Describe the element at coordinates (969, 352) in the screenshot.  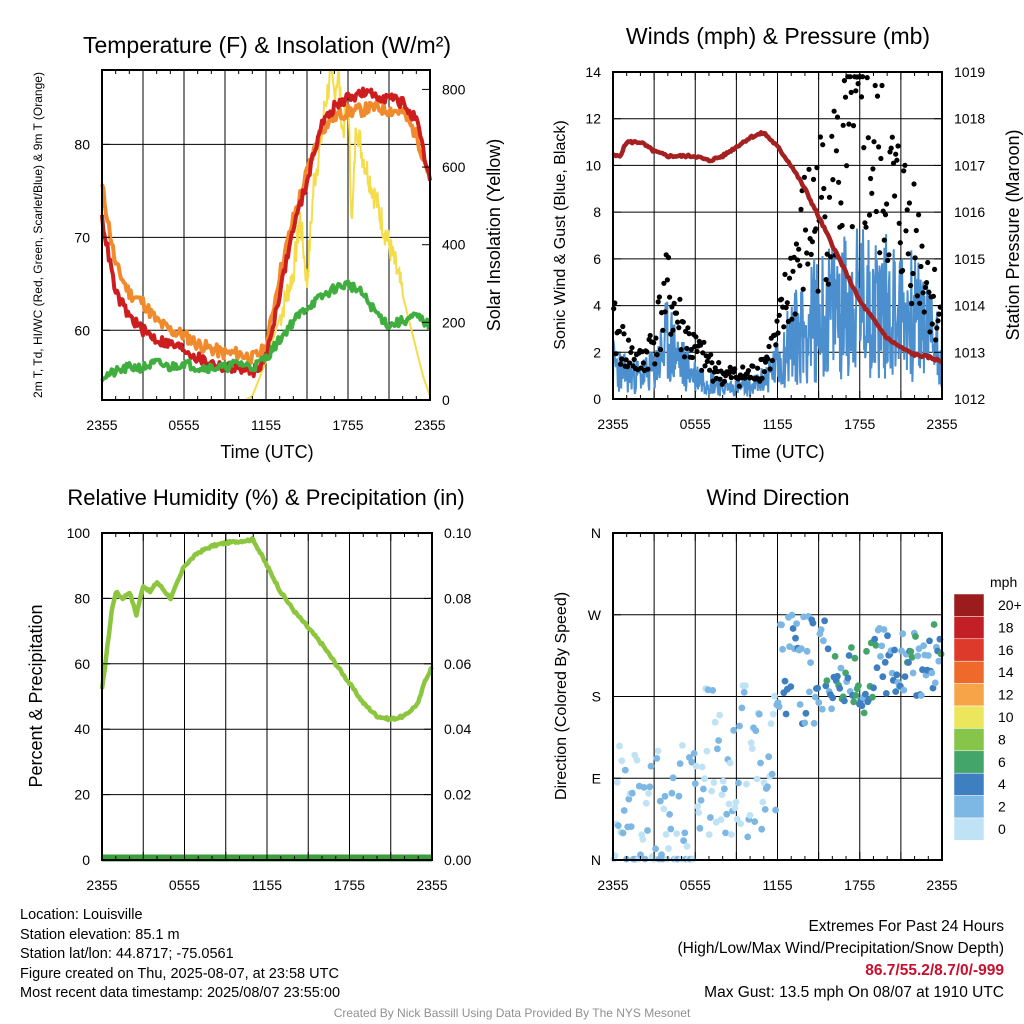
I see `pressure-ytick-right-label: 1013` at that location.